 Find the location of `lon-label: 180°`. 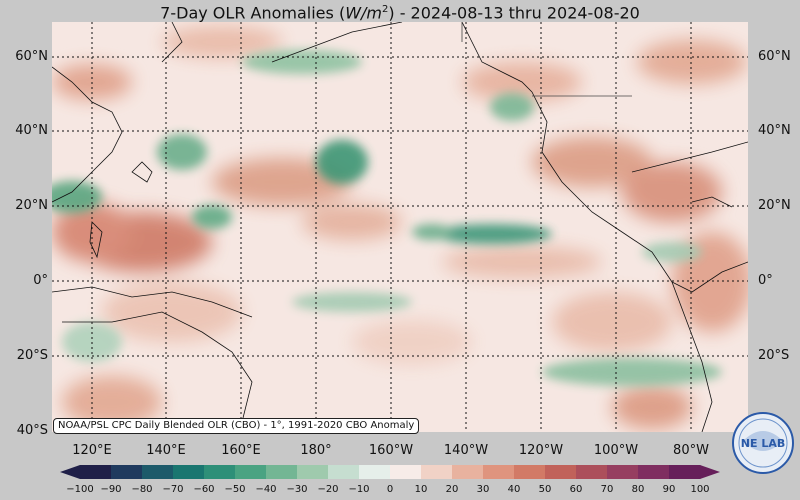

lon-label: 180° is located at coordinates (316, 450).